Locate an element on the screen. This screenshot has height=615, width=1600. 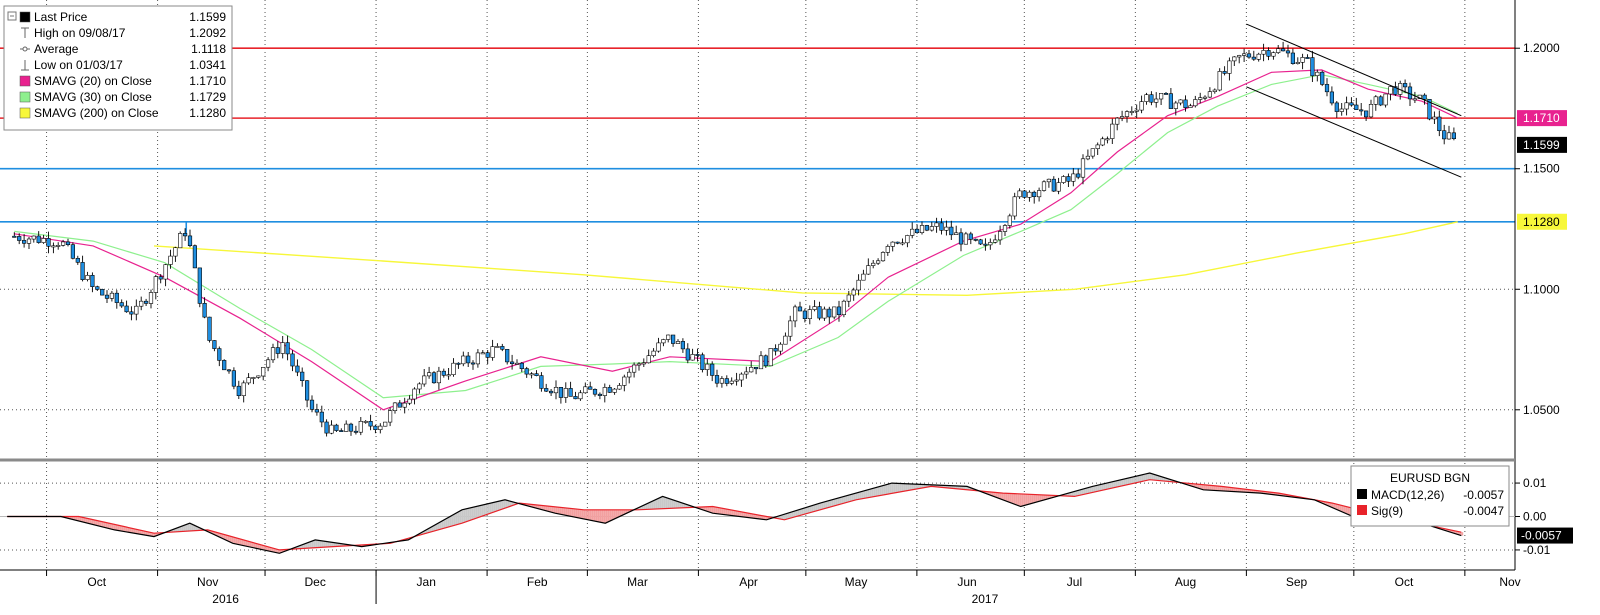
month-label: Nov is located at coordinates (1509, 582).